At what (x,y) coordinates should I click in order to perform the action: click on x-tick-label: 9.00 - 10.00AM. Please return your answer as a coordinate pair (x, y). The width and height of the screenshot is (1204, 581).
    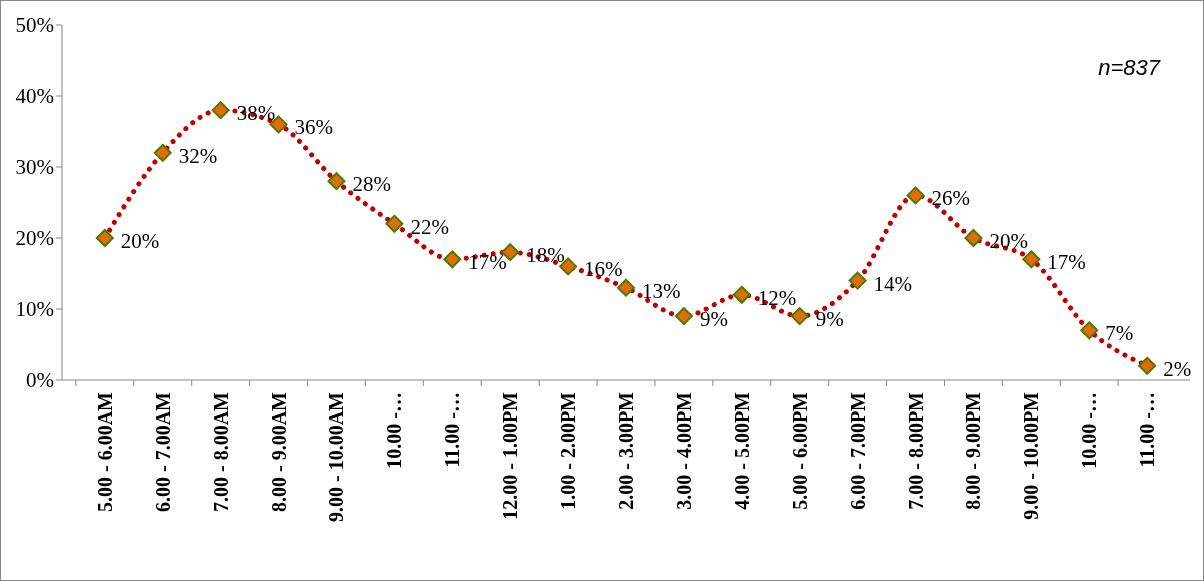
    Looking at the image, I should click on (336, 456).